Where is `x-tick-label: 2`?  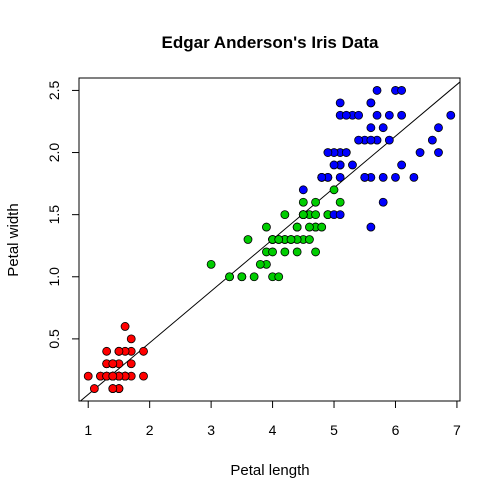
x-tick-label: 2 is located at coordinates (150, 430).